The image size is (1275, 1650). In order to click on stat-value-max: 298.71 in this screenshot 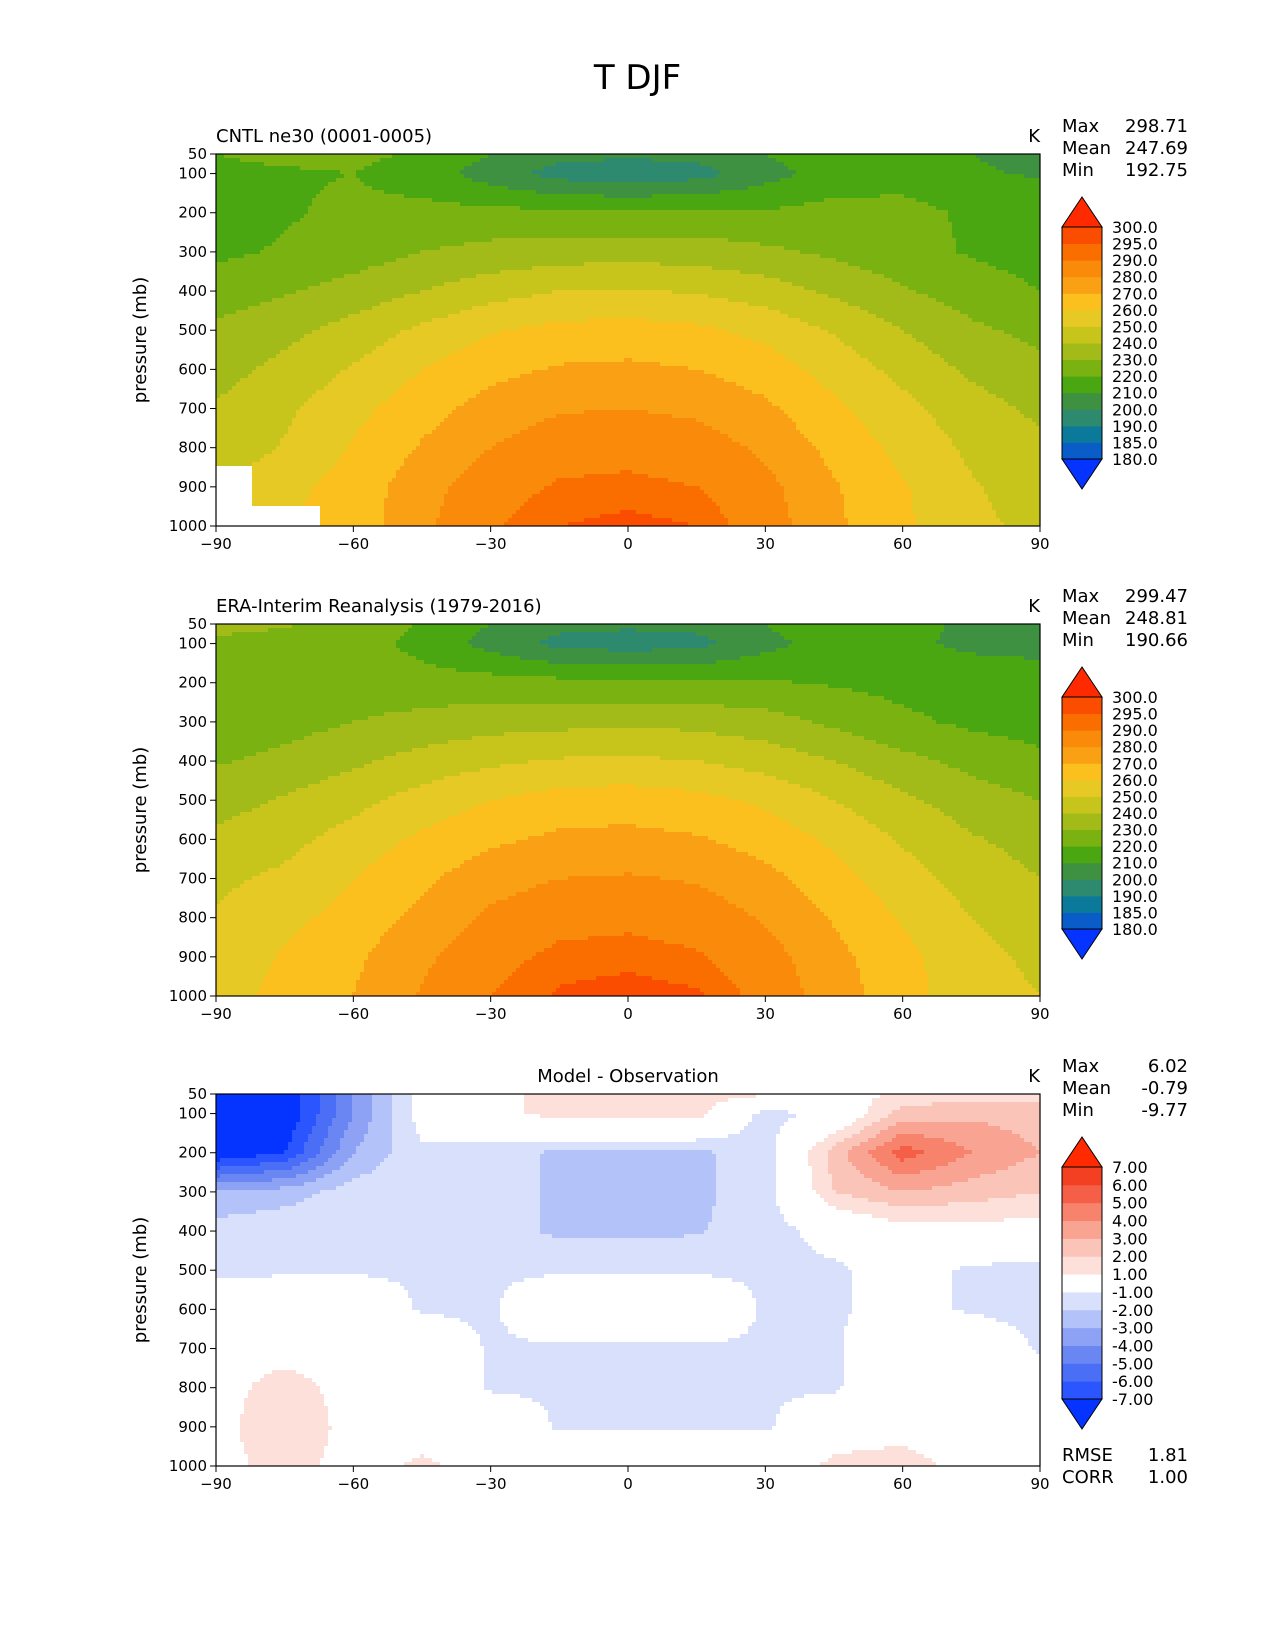, I will do `click(1156, 126)`.